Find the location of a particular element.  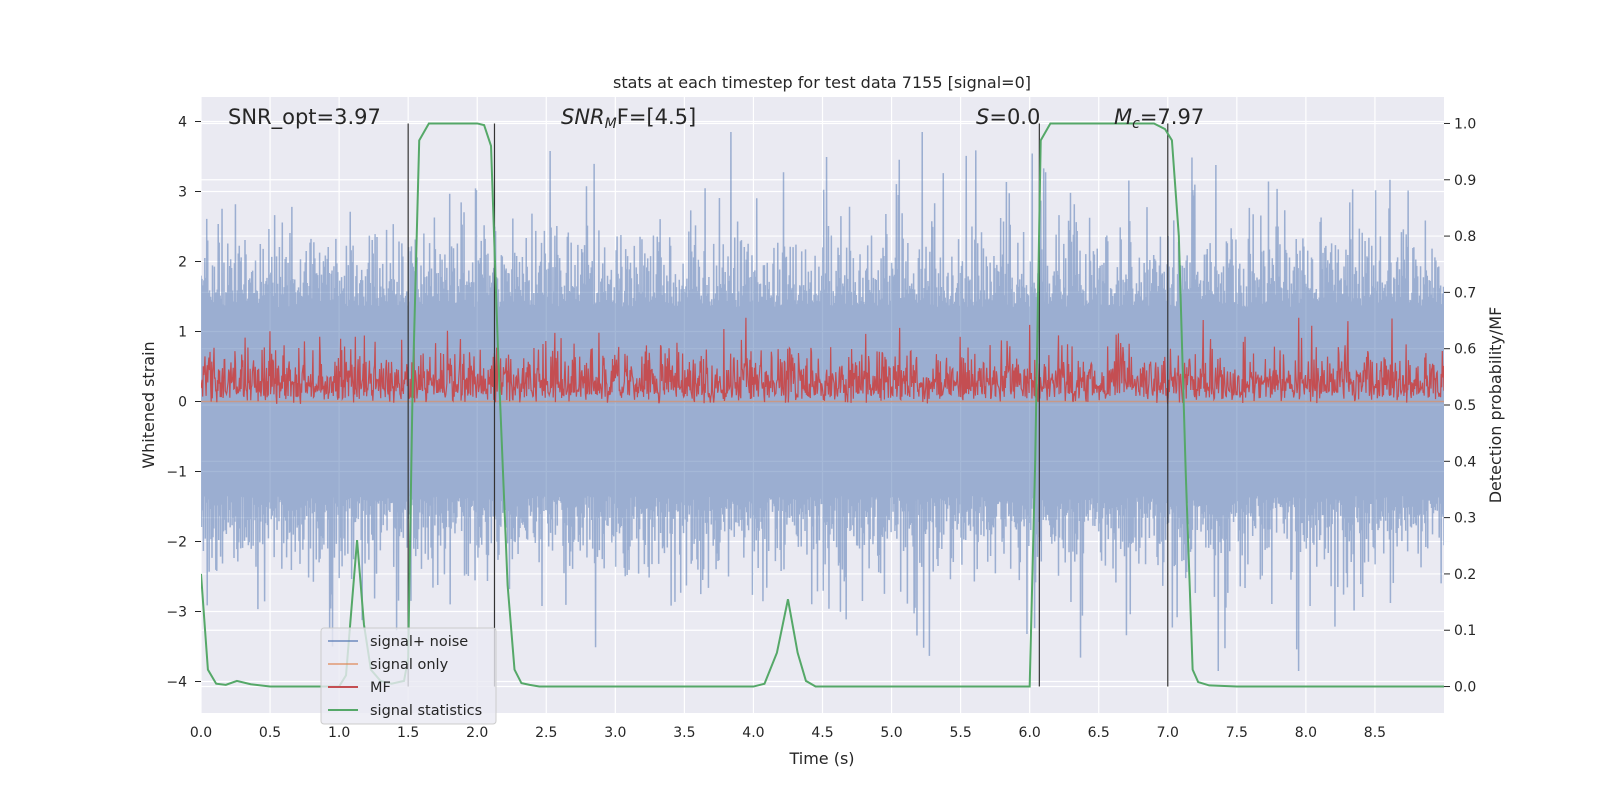

y-tick-label: 4 is located at coordinates (182, 123).